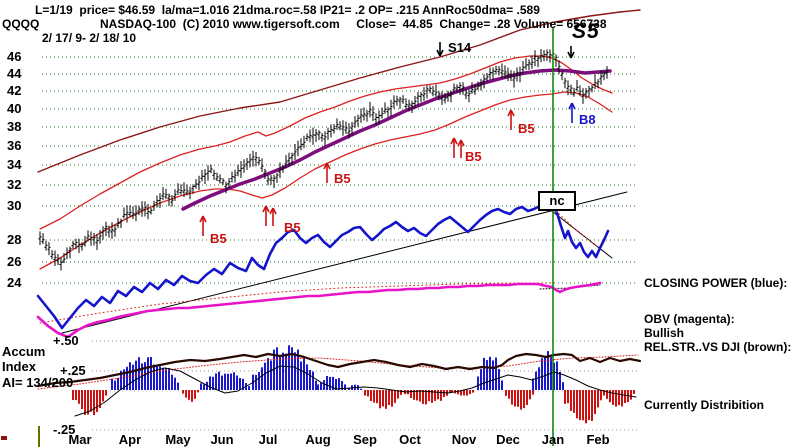 The height and width of the screenshot is (448, 800). What do you see at coordinates (553, 439) in the screenshot?
I see `month-label: Jan` at bounding box center [553, 439].